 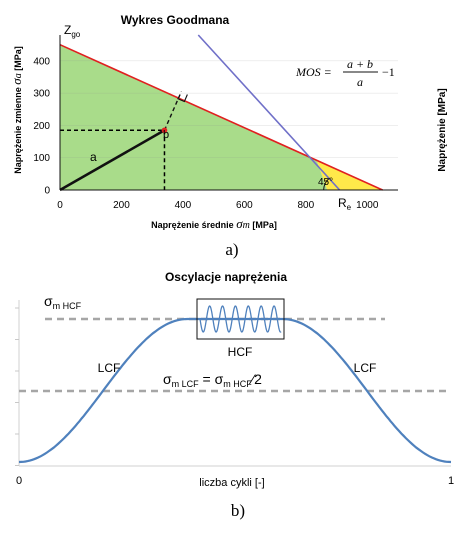 What do you see at coordinates (41, 158) in the screenshot?
I see `y-tick-label: 100` at bounding box center [41, 158].